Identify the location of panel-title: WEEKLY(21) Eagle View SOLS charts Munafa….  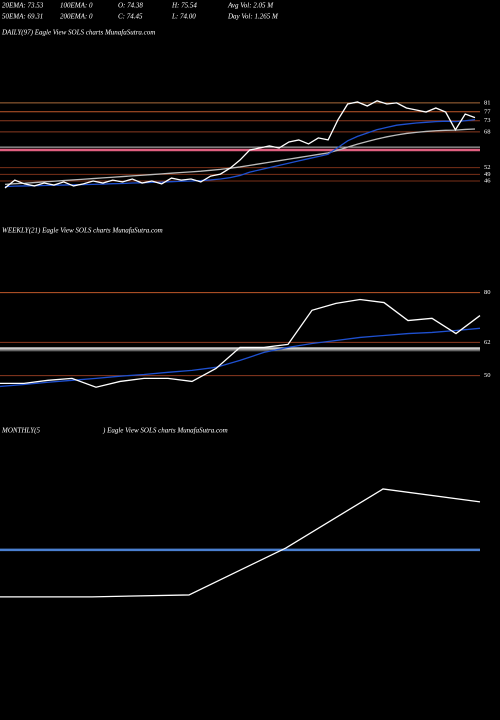
(82, 231).